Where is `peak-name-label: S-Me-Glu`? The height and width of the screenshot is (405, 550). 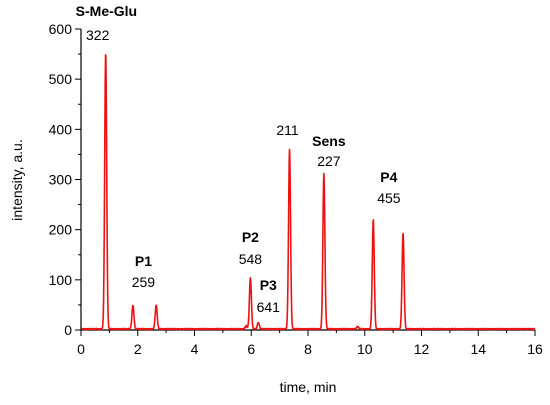 peak-name-label: S-Me-Glu is located at coordinates (106, 11).